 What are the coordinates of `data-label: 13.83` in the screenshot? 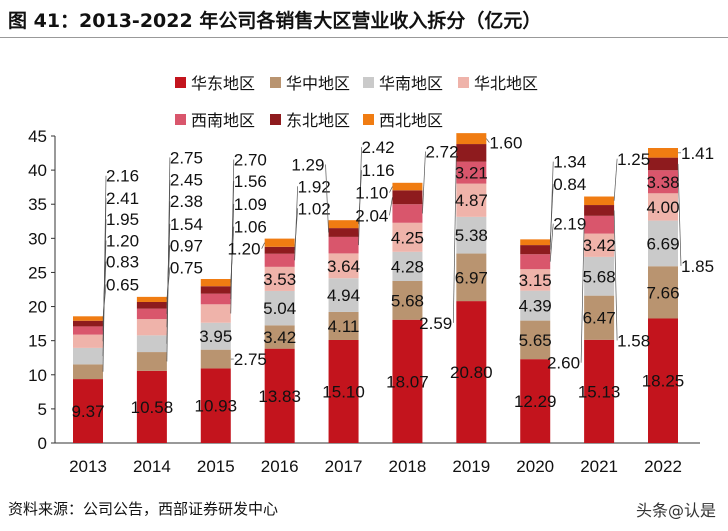 It's located at (279, 396).